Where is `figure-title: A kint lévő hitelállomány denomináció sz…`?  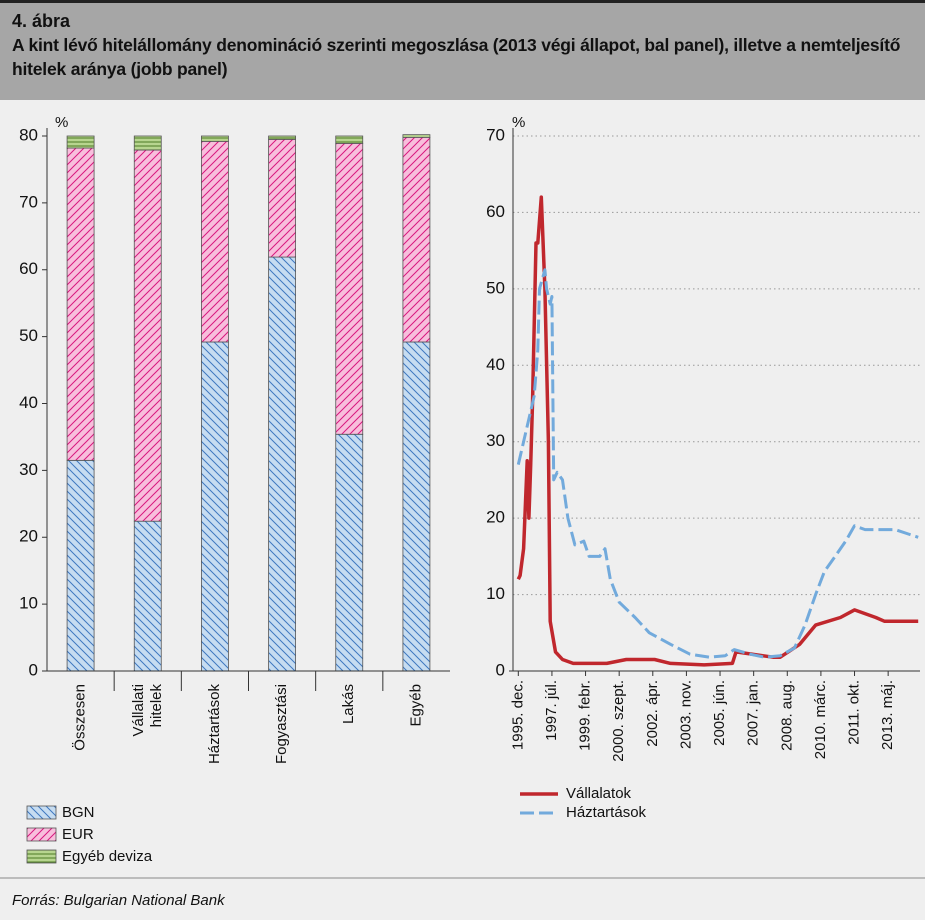 figure-title: A kint lévő hitelállomány denomináció sz… is located at coordinates (456, 57).